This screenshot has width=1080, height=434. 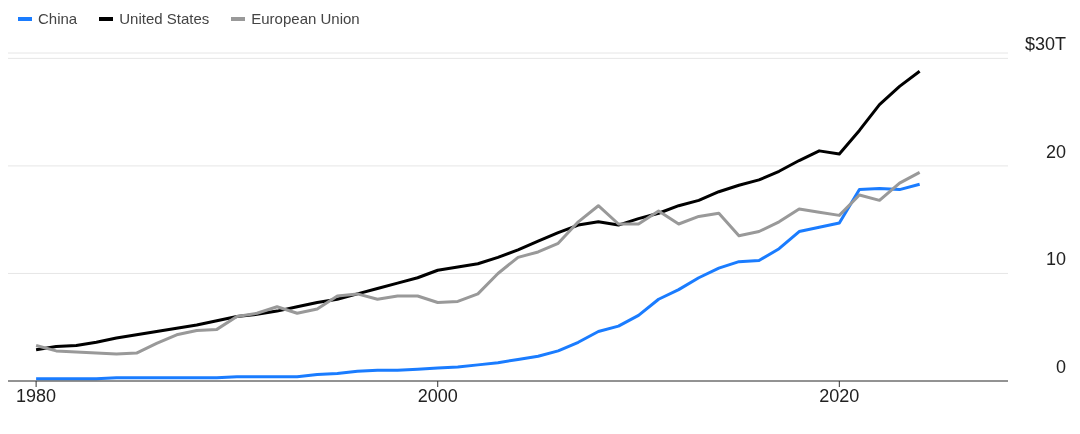 What do you see at coordinates (1045, 44) in the screenshot?
I see `y-tick-label: $30T` at bounding box center [1045, 44].